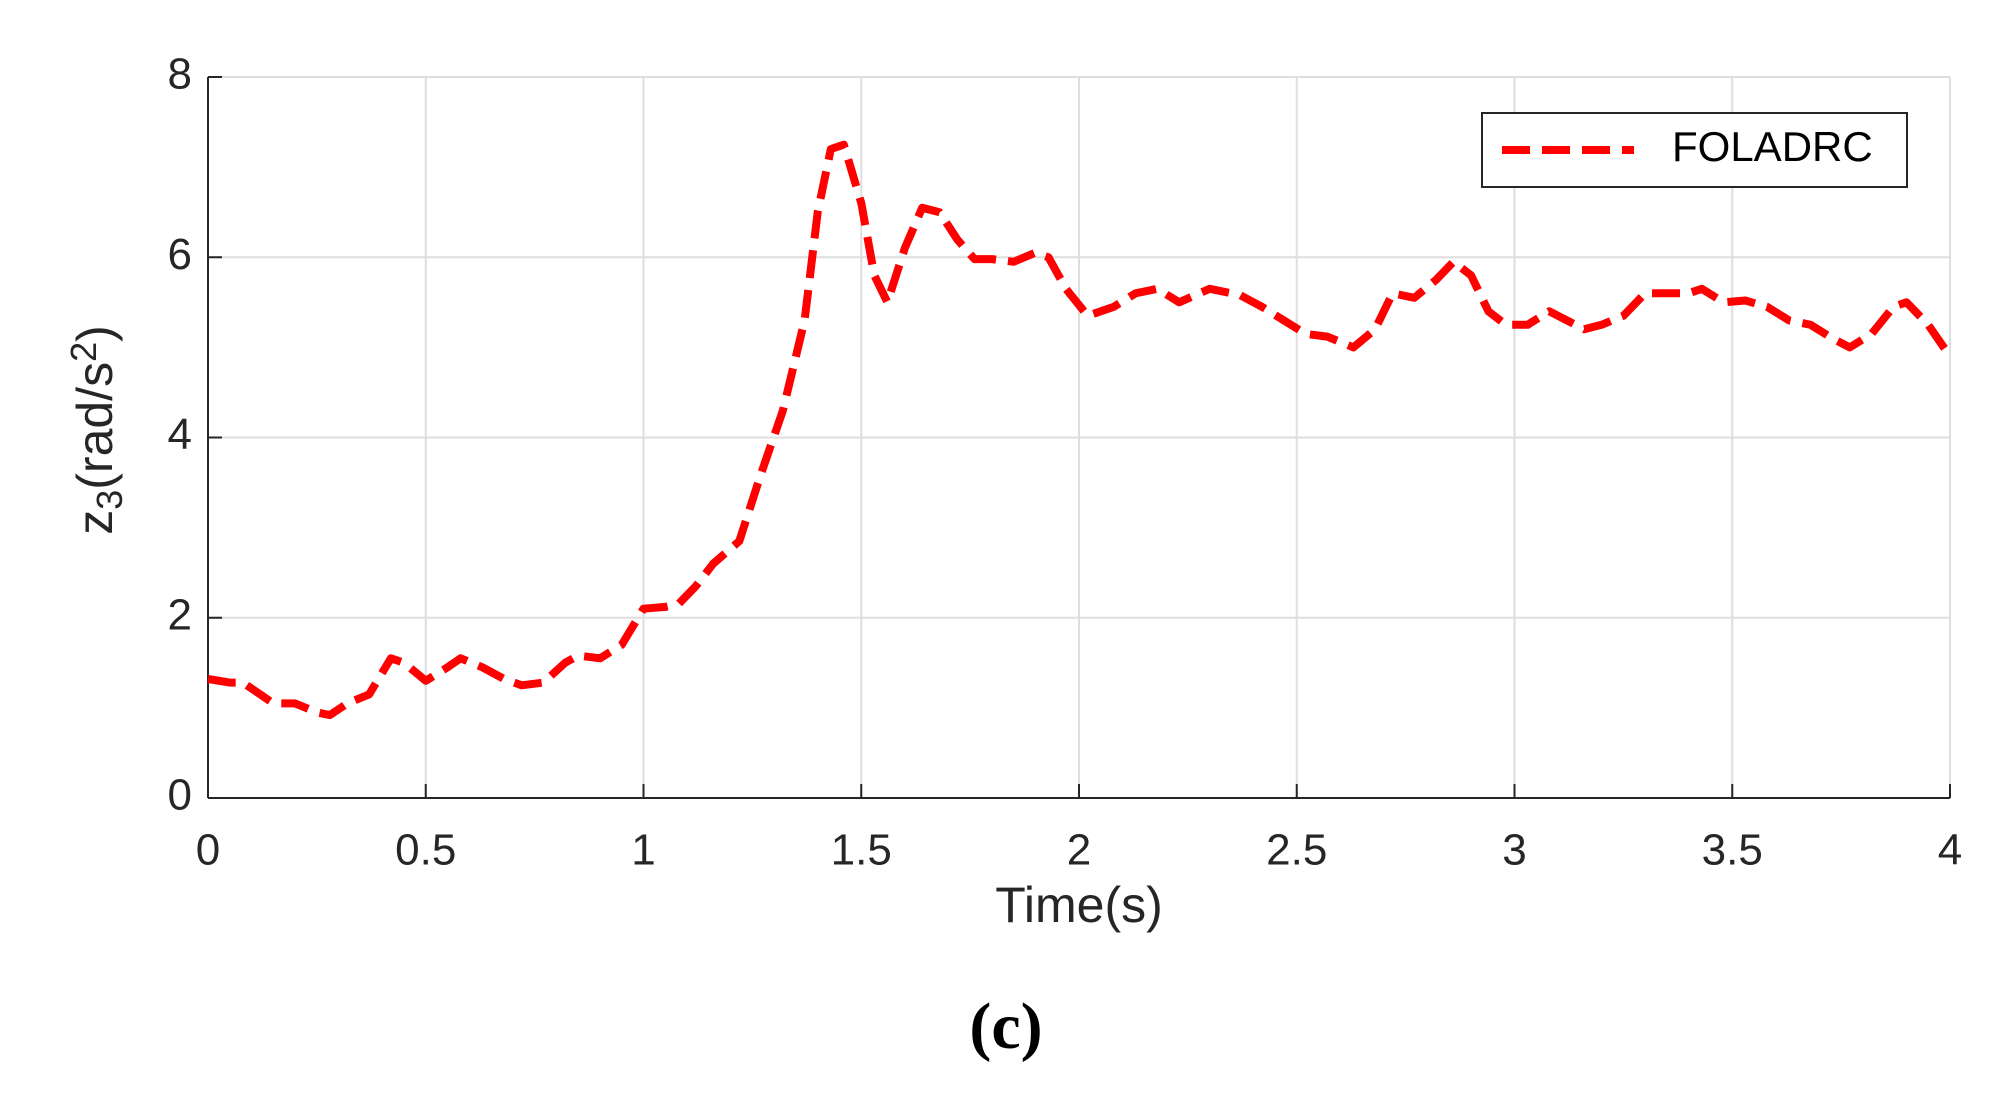 The width and height of the screenshot is (2013, 1100). Describe the element at coordinates (425, 850) in the screenshot. I see `x-tick-label: 0.5` at that location.